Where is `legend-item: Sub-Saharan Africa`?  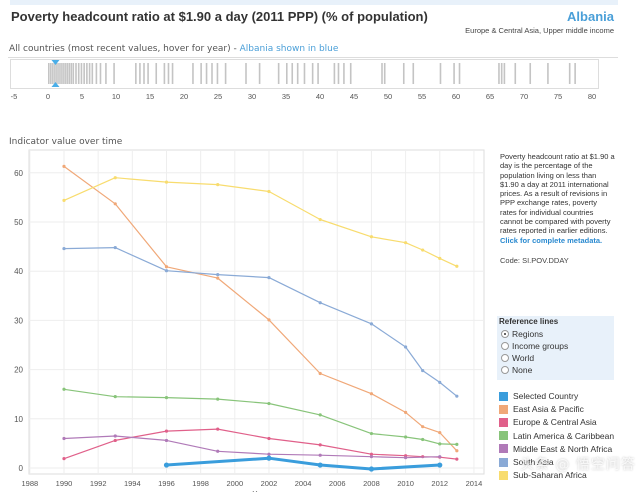
legend-item: Sub-Saharan Africa is located at coordinates (543, 475).